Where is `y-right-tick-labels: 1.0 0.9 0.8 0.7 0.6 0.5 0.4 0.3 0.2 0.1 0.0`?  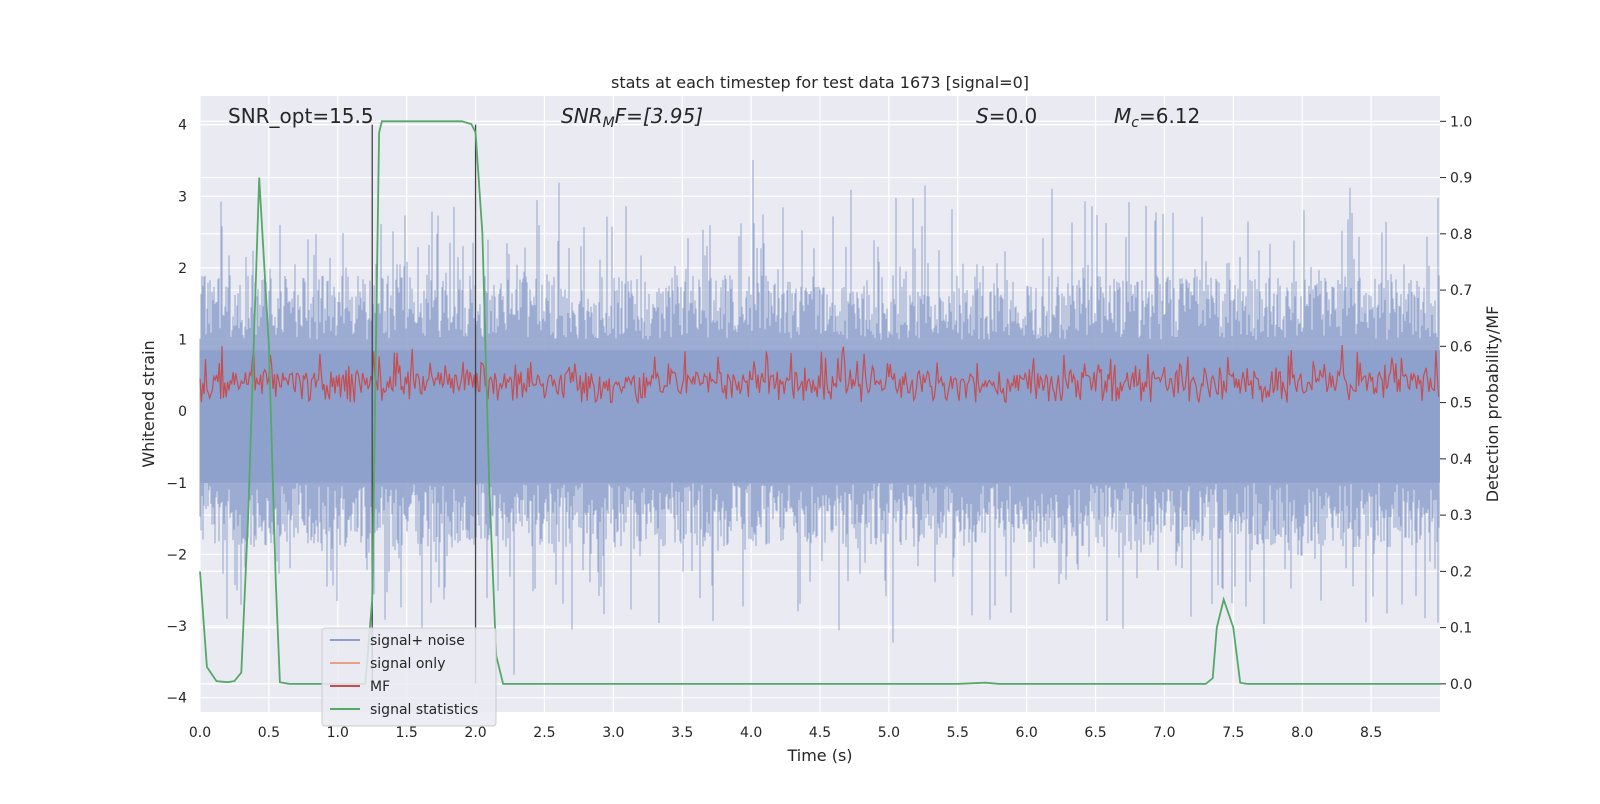
y-right-tick-labels: 1.0 0.9 0.8 0.7 0.6 0.5 0.4 0.3 0.2 0.1 0.0 is located at coordinates (1456, 403).